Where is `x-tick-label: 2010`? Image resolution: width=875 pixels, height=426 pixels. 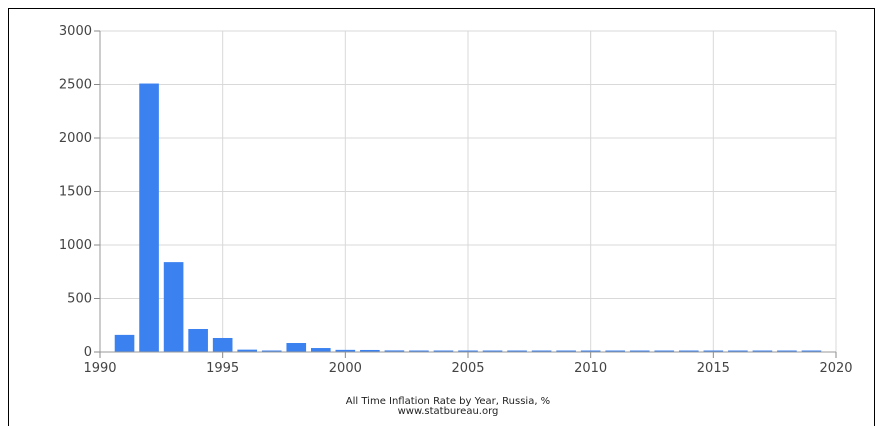 x-tick-label: 2010 is located at coordinates (590, 368).